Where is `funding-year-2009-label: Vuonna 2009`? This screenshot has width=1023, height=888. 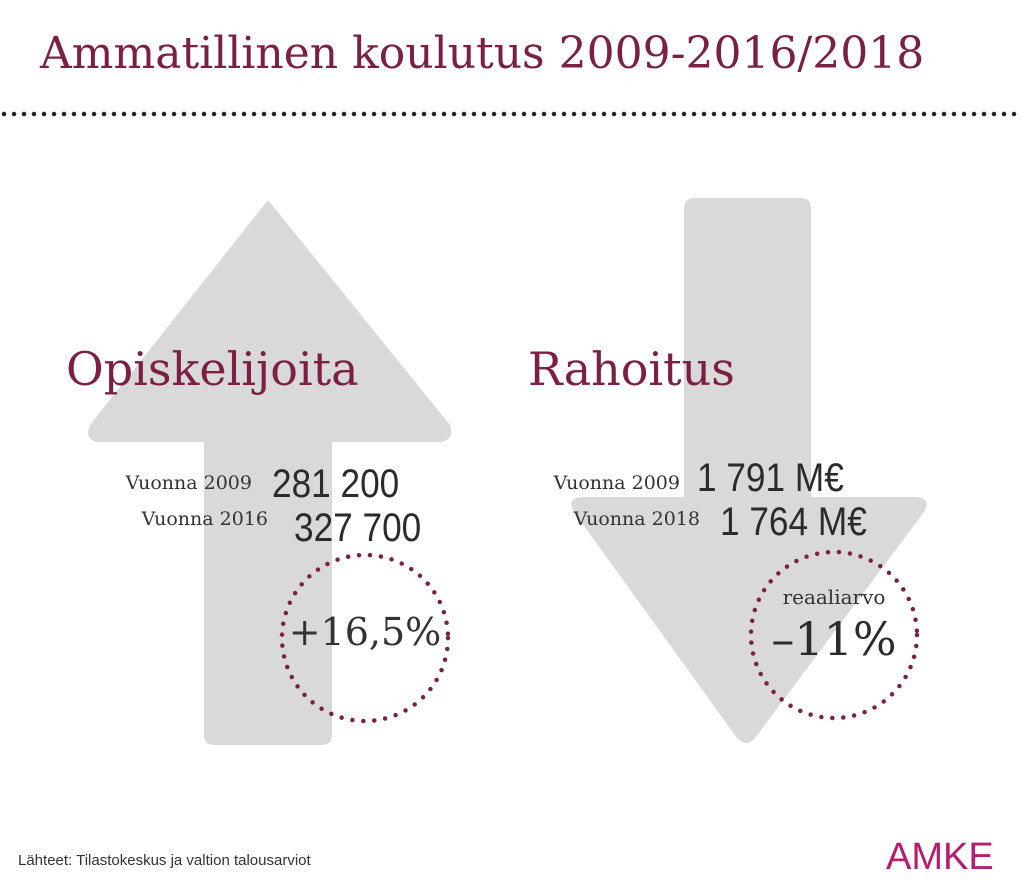 funding-year-2009-label: Vuonna 2009 is located at coordinates (616, 483).